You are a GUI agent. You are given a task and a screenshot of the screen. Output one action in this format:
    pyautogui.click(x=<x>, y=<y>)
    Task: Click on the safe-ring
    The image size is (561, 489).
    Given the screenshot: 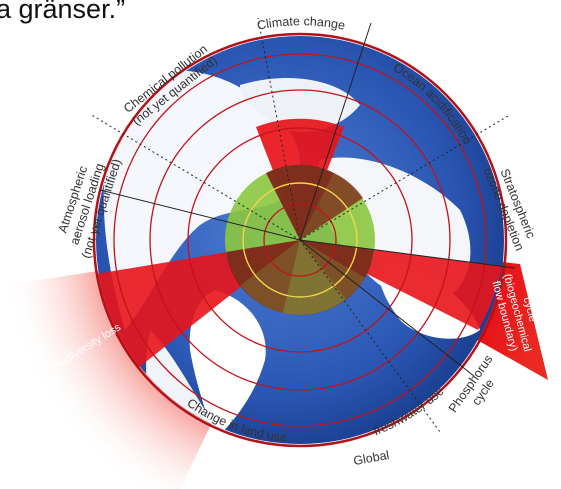 What is the action you would take?
    pyautogui.click(x=300, y=240)
    